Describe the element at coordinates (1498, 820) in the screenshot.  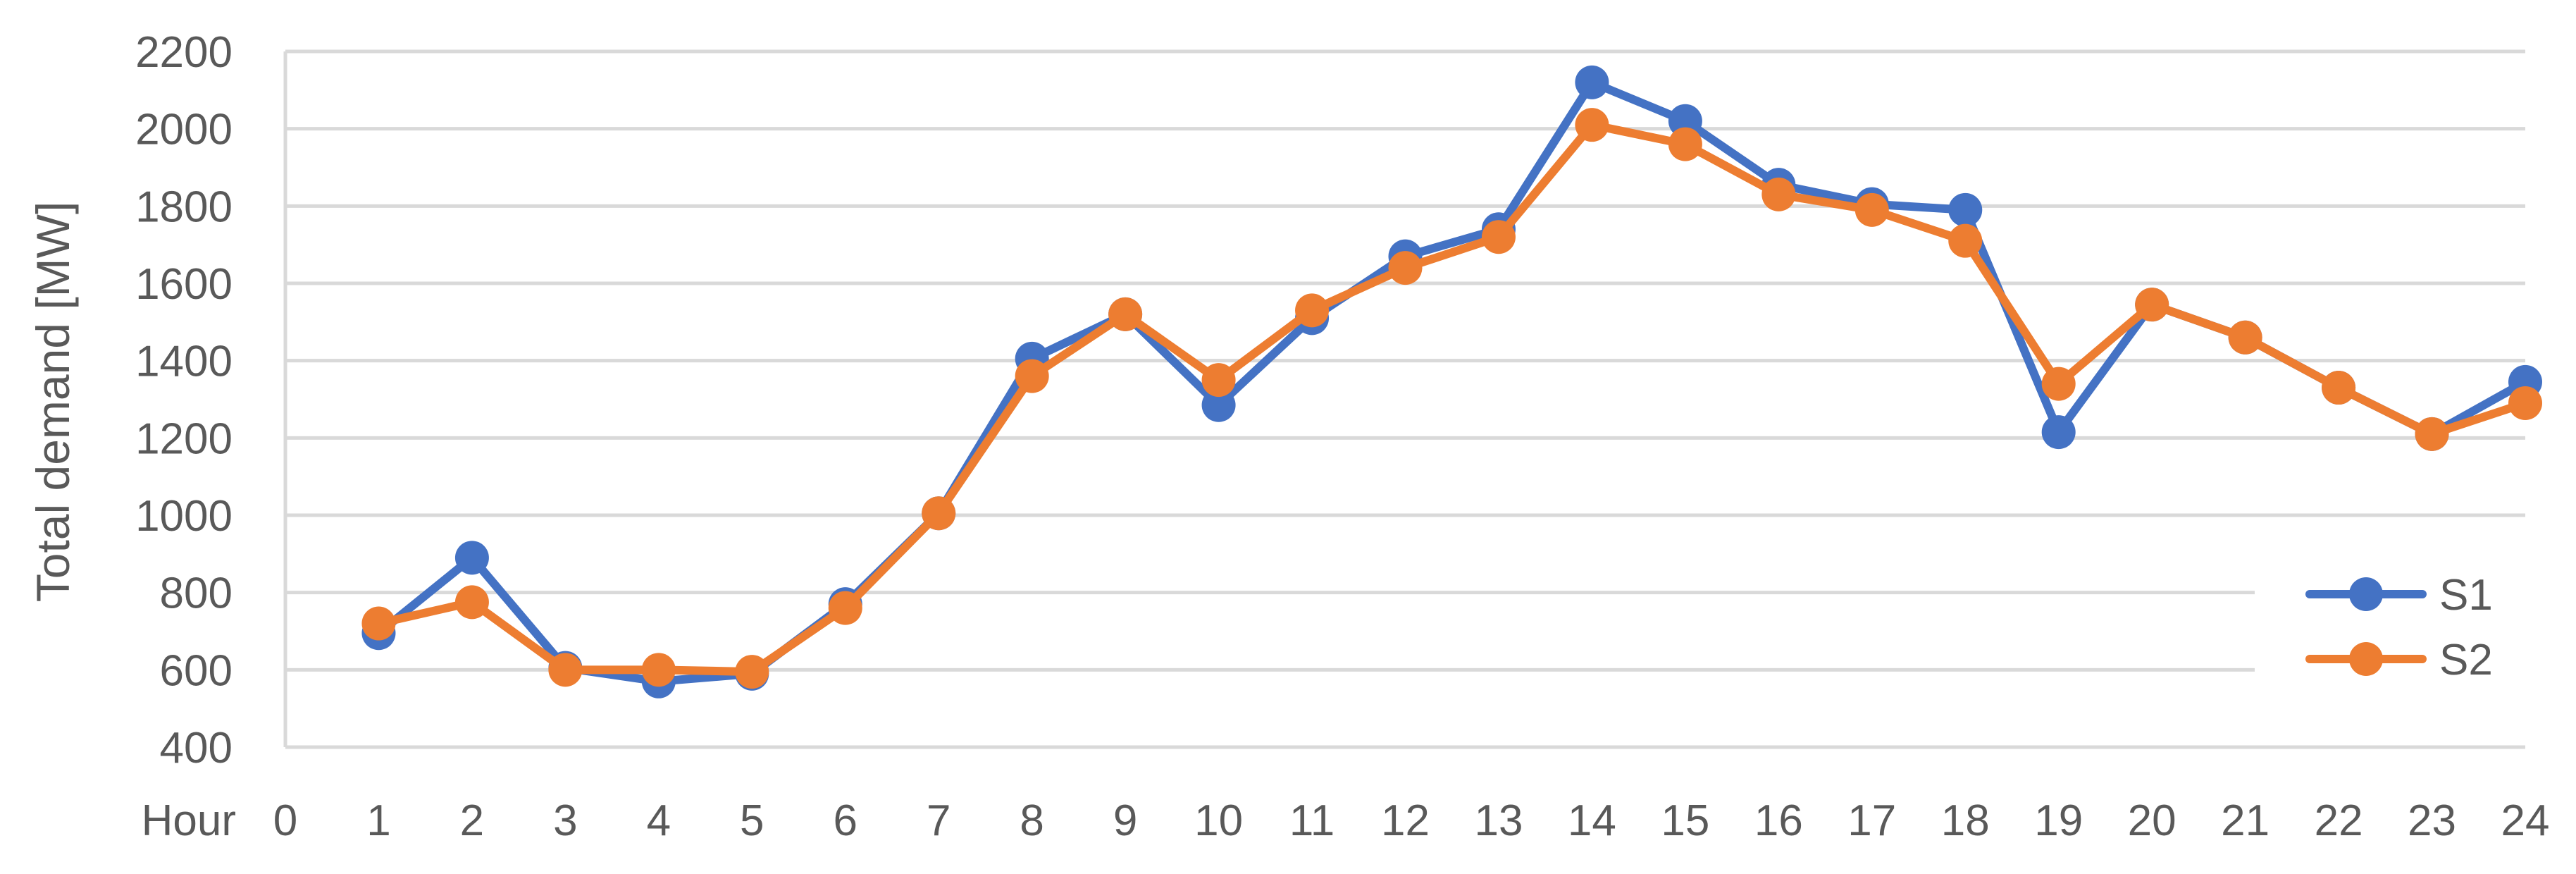
I see `x-tick-label: 13` at that location.